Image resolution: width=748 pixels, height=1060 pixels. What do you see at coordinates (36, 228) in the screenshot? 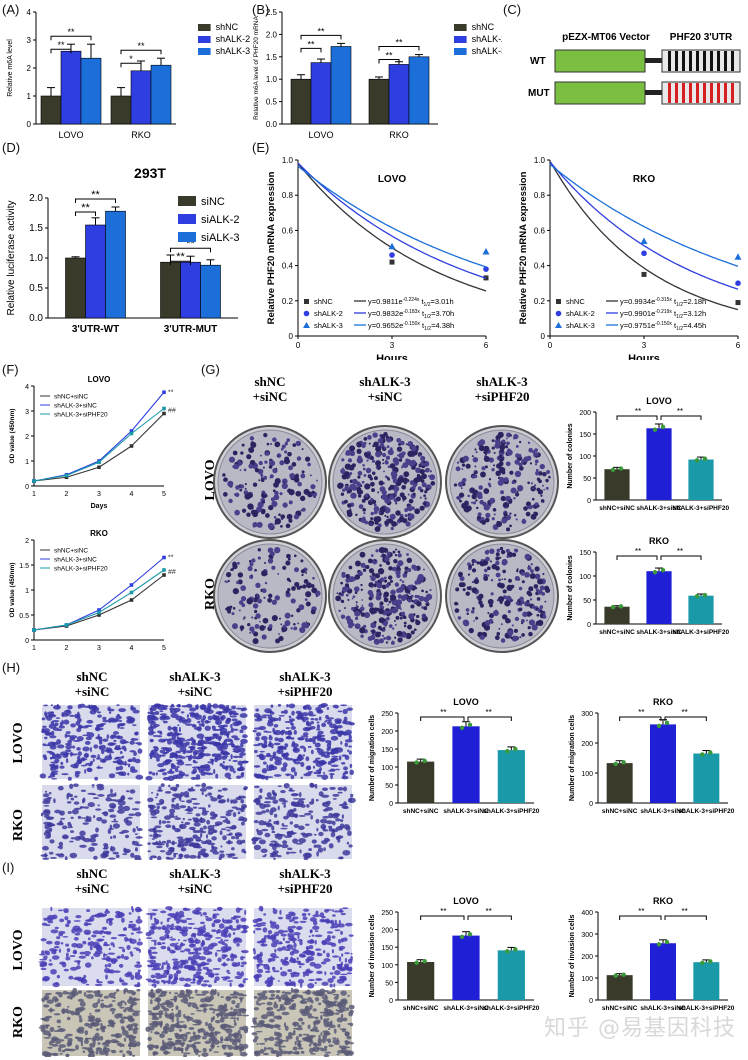
I see `y-tick-label: 1.5` at bounding box center [36, 228].